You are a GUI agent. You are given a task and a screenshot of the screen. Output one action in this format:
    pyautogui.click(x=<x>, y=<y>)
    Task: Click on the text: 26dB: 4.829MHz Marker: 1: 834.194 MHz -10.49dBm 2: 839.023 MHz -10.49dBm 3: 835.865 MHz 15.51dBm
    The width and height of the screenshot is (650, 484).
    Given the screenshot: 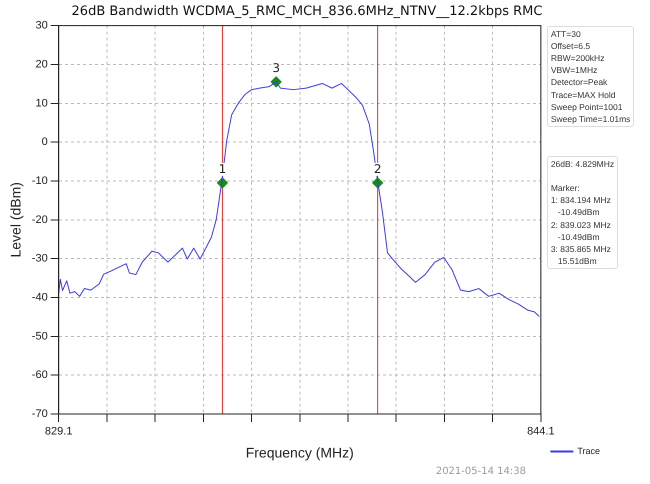 What is the action you would take?
    pyautogui.click(x=582, y=212)
    